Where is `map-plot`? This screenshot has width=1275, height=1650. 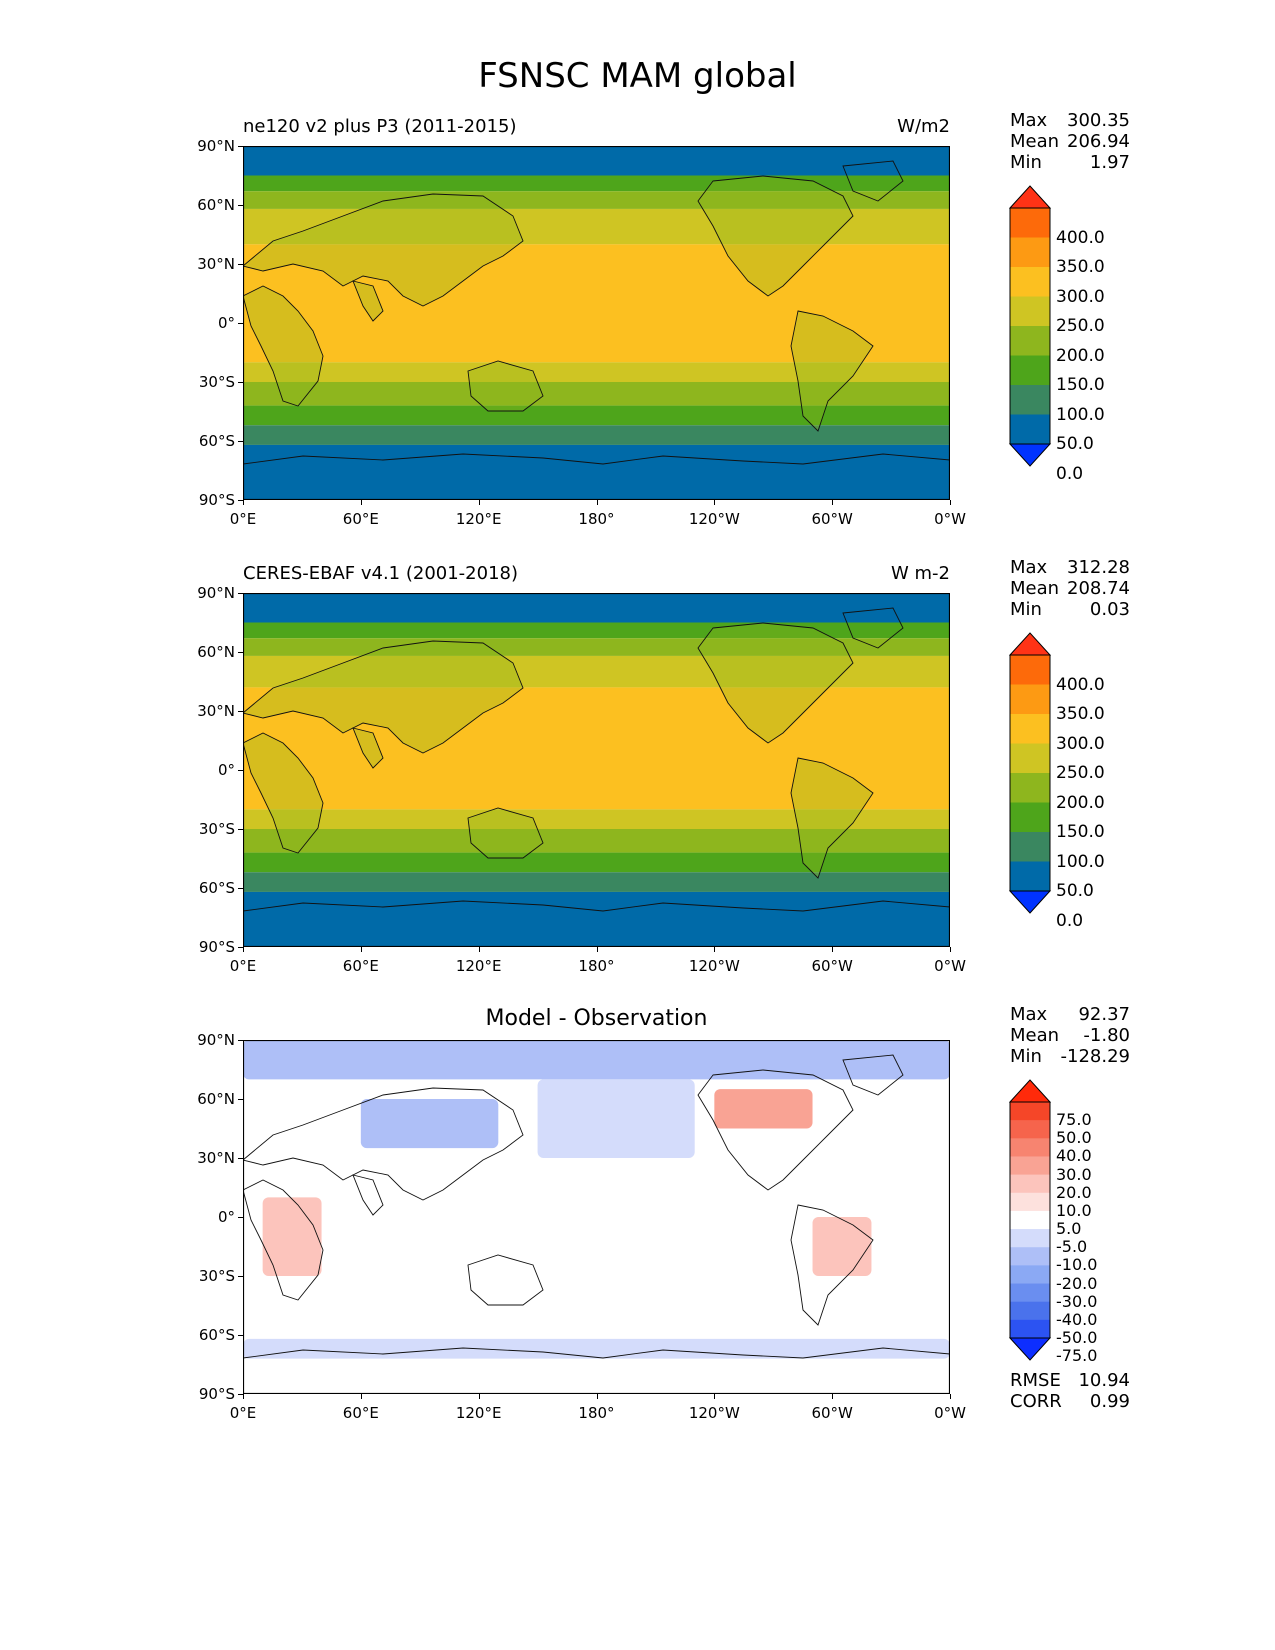 map-plot is located at coordinates (596, 323).